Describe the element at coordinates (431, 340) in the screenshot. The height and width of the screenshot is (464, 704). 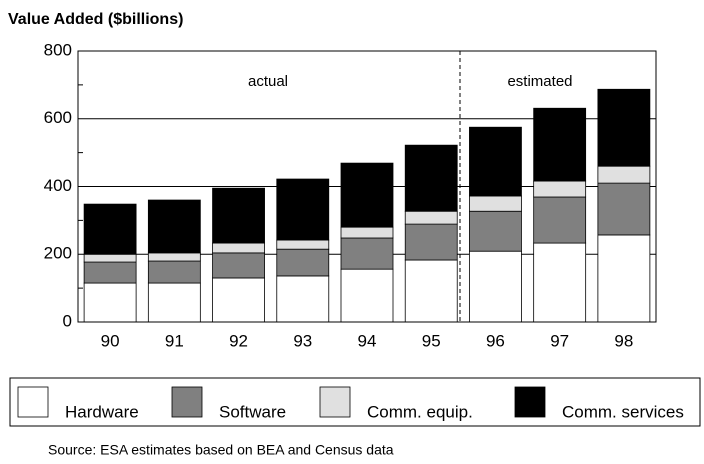
I see `x-tick-label: 95` at that location.